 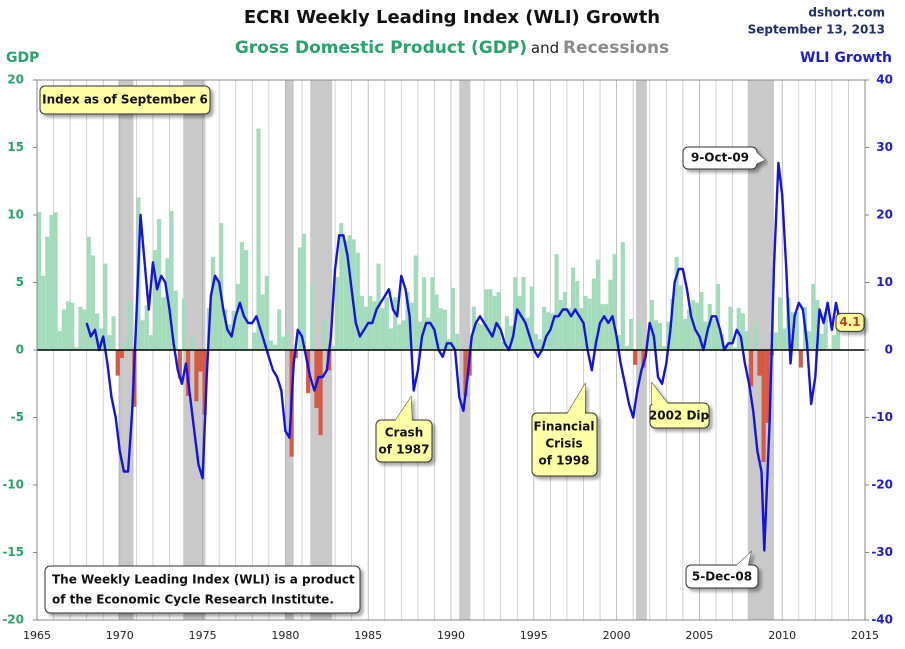 I want to click on x-tick-label: 1965, so click(x=37, y=635).